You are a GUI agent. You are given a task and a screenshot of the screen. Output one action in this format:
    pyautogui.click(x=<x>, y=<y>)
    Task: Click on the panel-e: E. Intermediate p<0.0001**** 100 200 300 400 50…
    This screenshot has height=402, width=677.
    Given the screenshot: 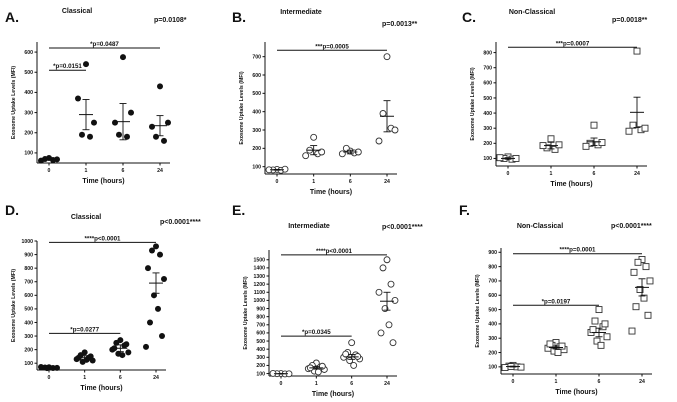 What is the action you would take?
    pyautogui.click(x=327, y=300)
    